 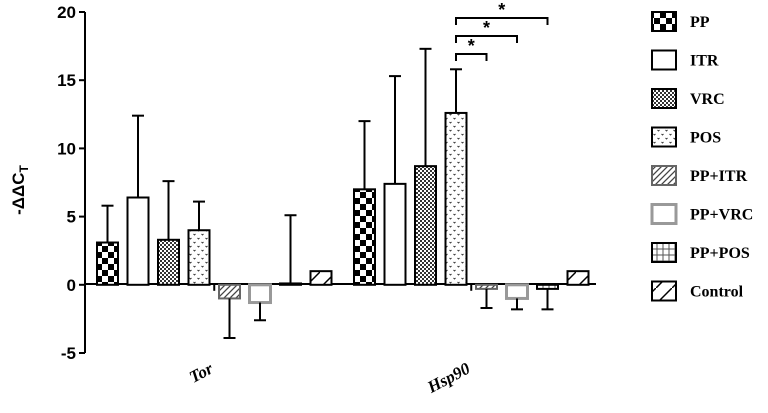 I want to click on bar-pp-plus-pos-hsp90, so click(x=547, y=286).